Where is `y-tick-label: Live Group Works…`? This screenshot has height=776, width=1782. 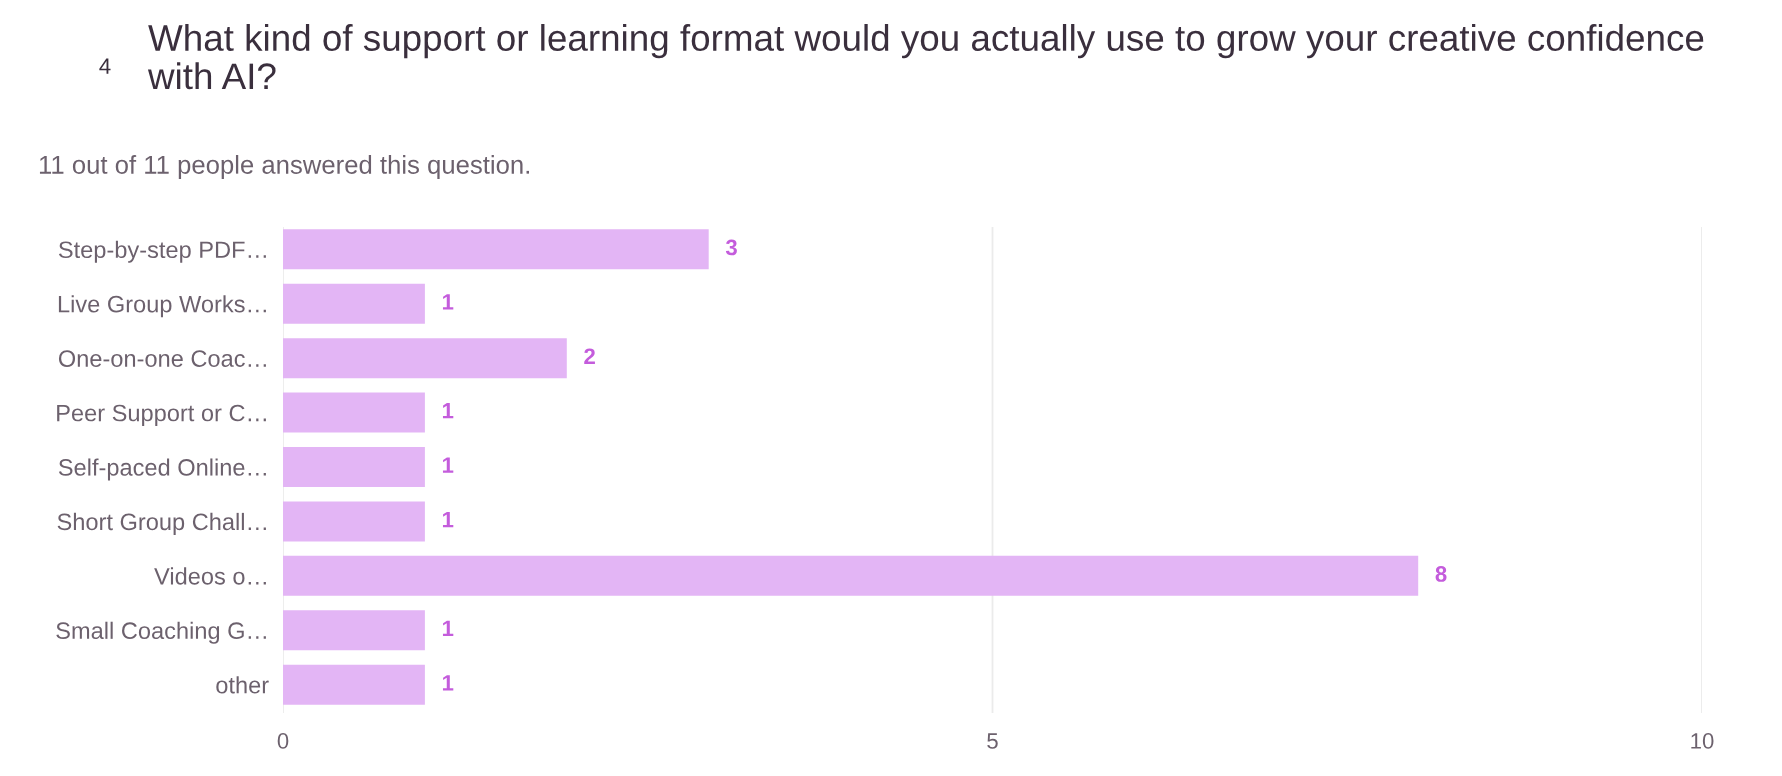 y-tick-label: Live Group Works… is located at coordinates (162, 306).